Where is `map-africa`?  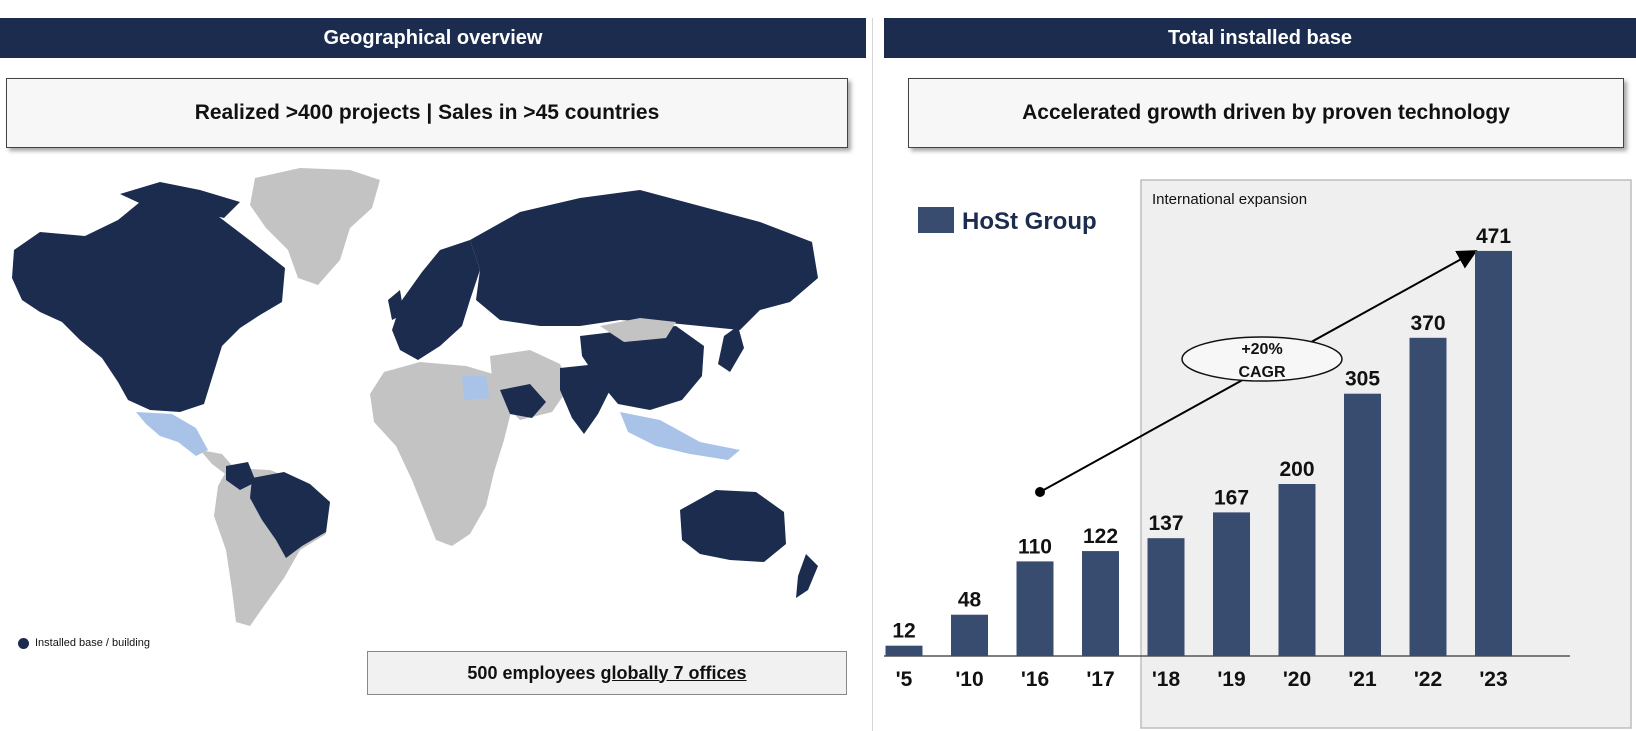
map-africa is located at coordinates (441, 454).